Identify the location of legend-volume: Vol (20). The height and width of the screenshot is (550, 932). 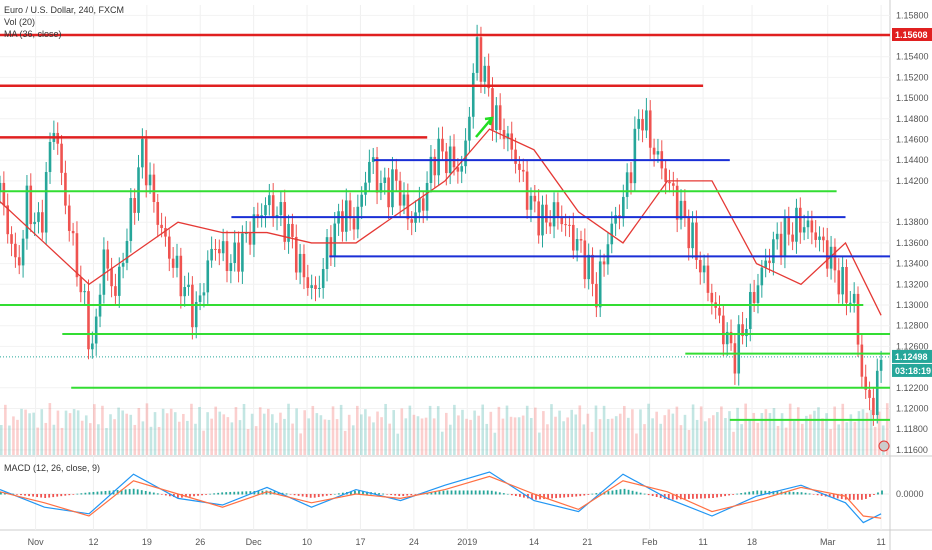
(20, 22).